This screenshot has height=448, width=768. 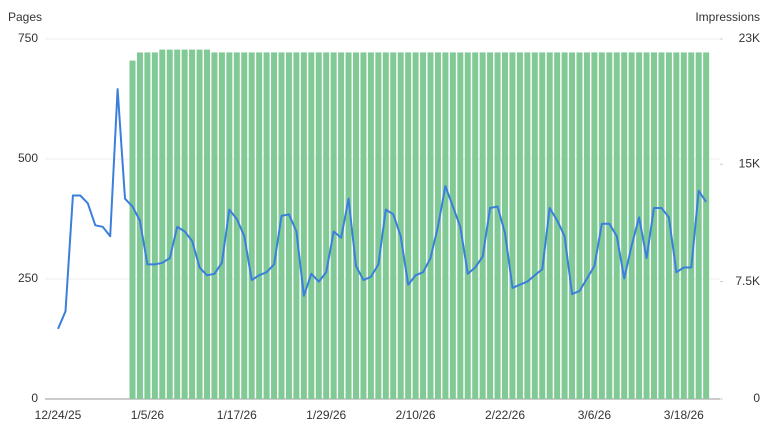 I want to click on x-tick-label: 12/24/25, so click(x=58, y=415).